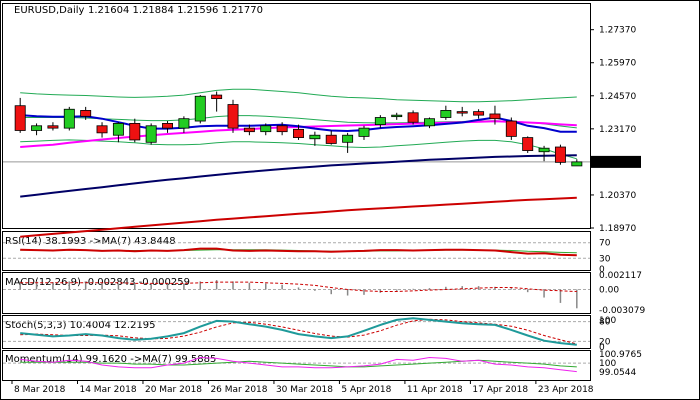 The image size is (700, 400). I want to click on stoch-title: Stoch(5,3,3) 10.4004 12.2195, so click(80, 325).